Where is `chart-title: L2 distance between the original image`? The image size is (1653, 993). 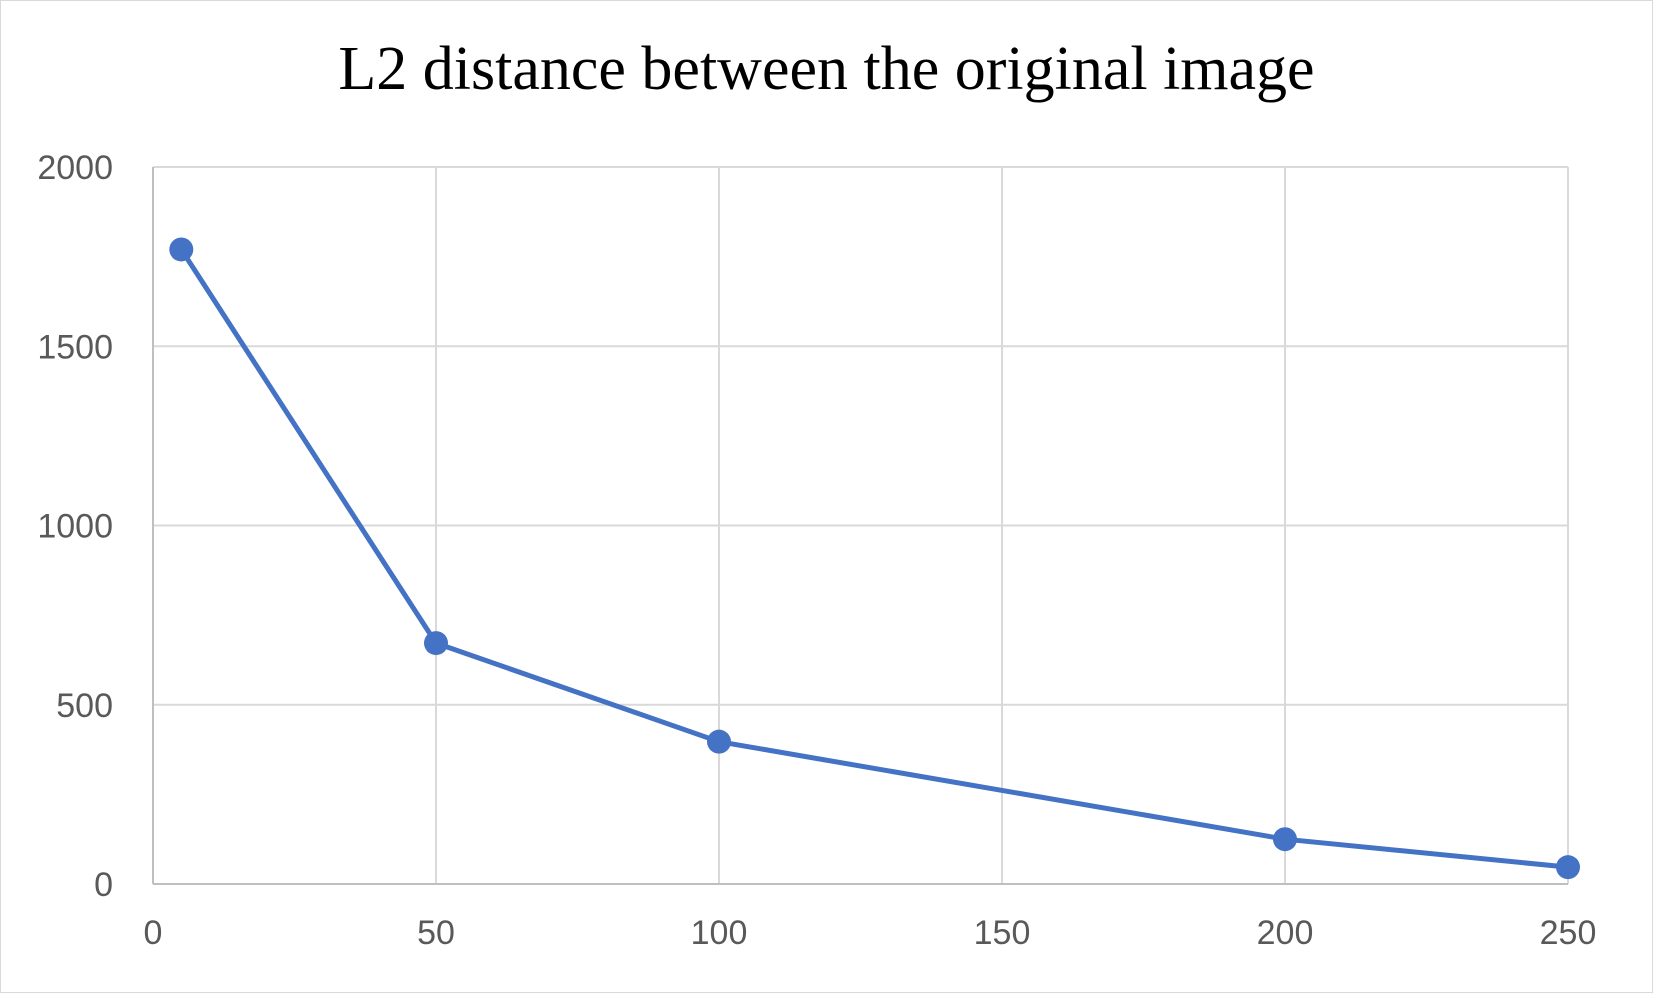 chart-title: L2 distance between the original image is located at coordinates (826, 69).